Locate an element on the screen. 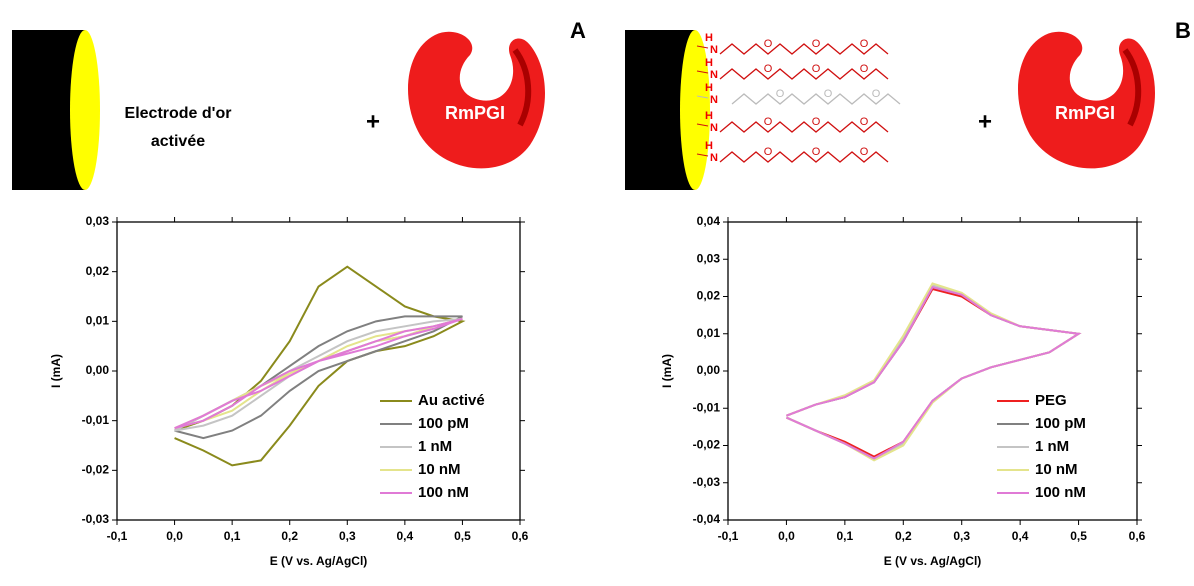 The height and width of the screenshot is (586, 1194). peg-layer: HN O O OHN O O OHN O O OHN O O OHN O O O is located at coordinates (798, 98).